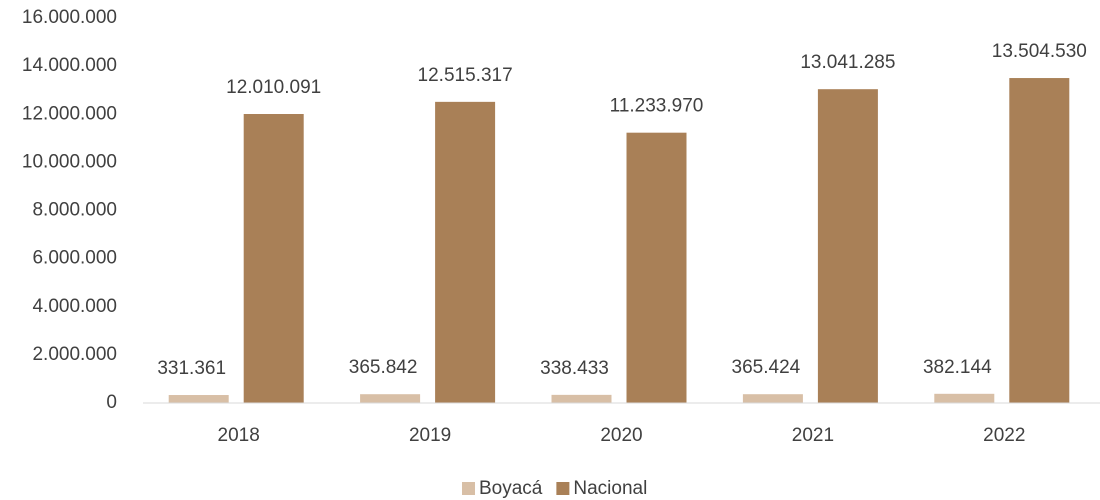 This screenshot has width=1100, height=500. Describe the element at coordinates (766, 367) in the screenshot. I see `value-label: 365.424` at that location.